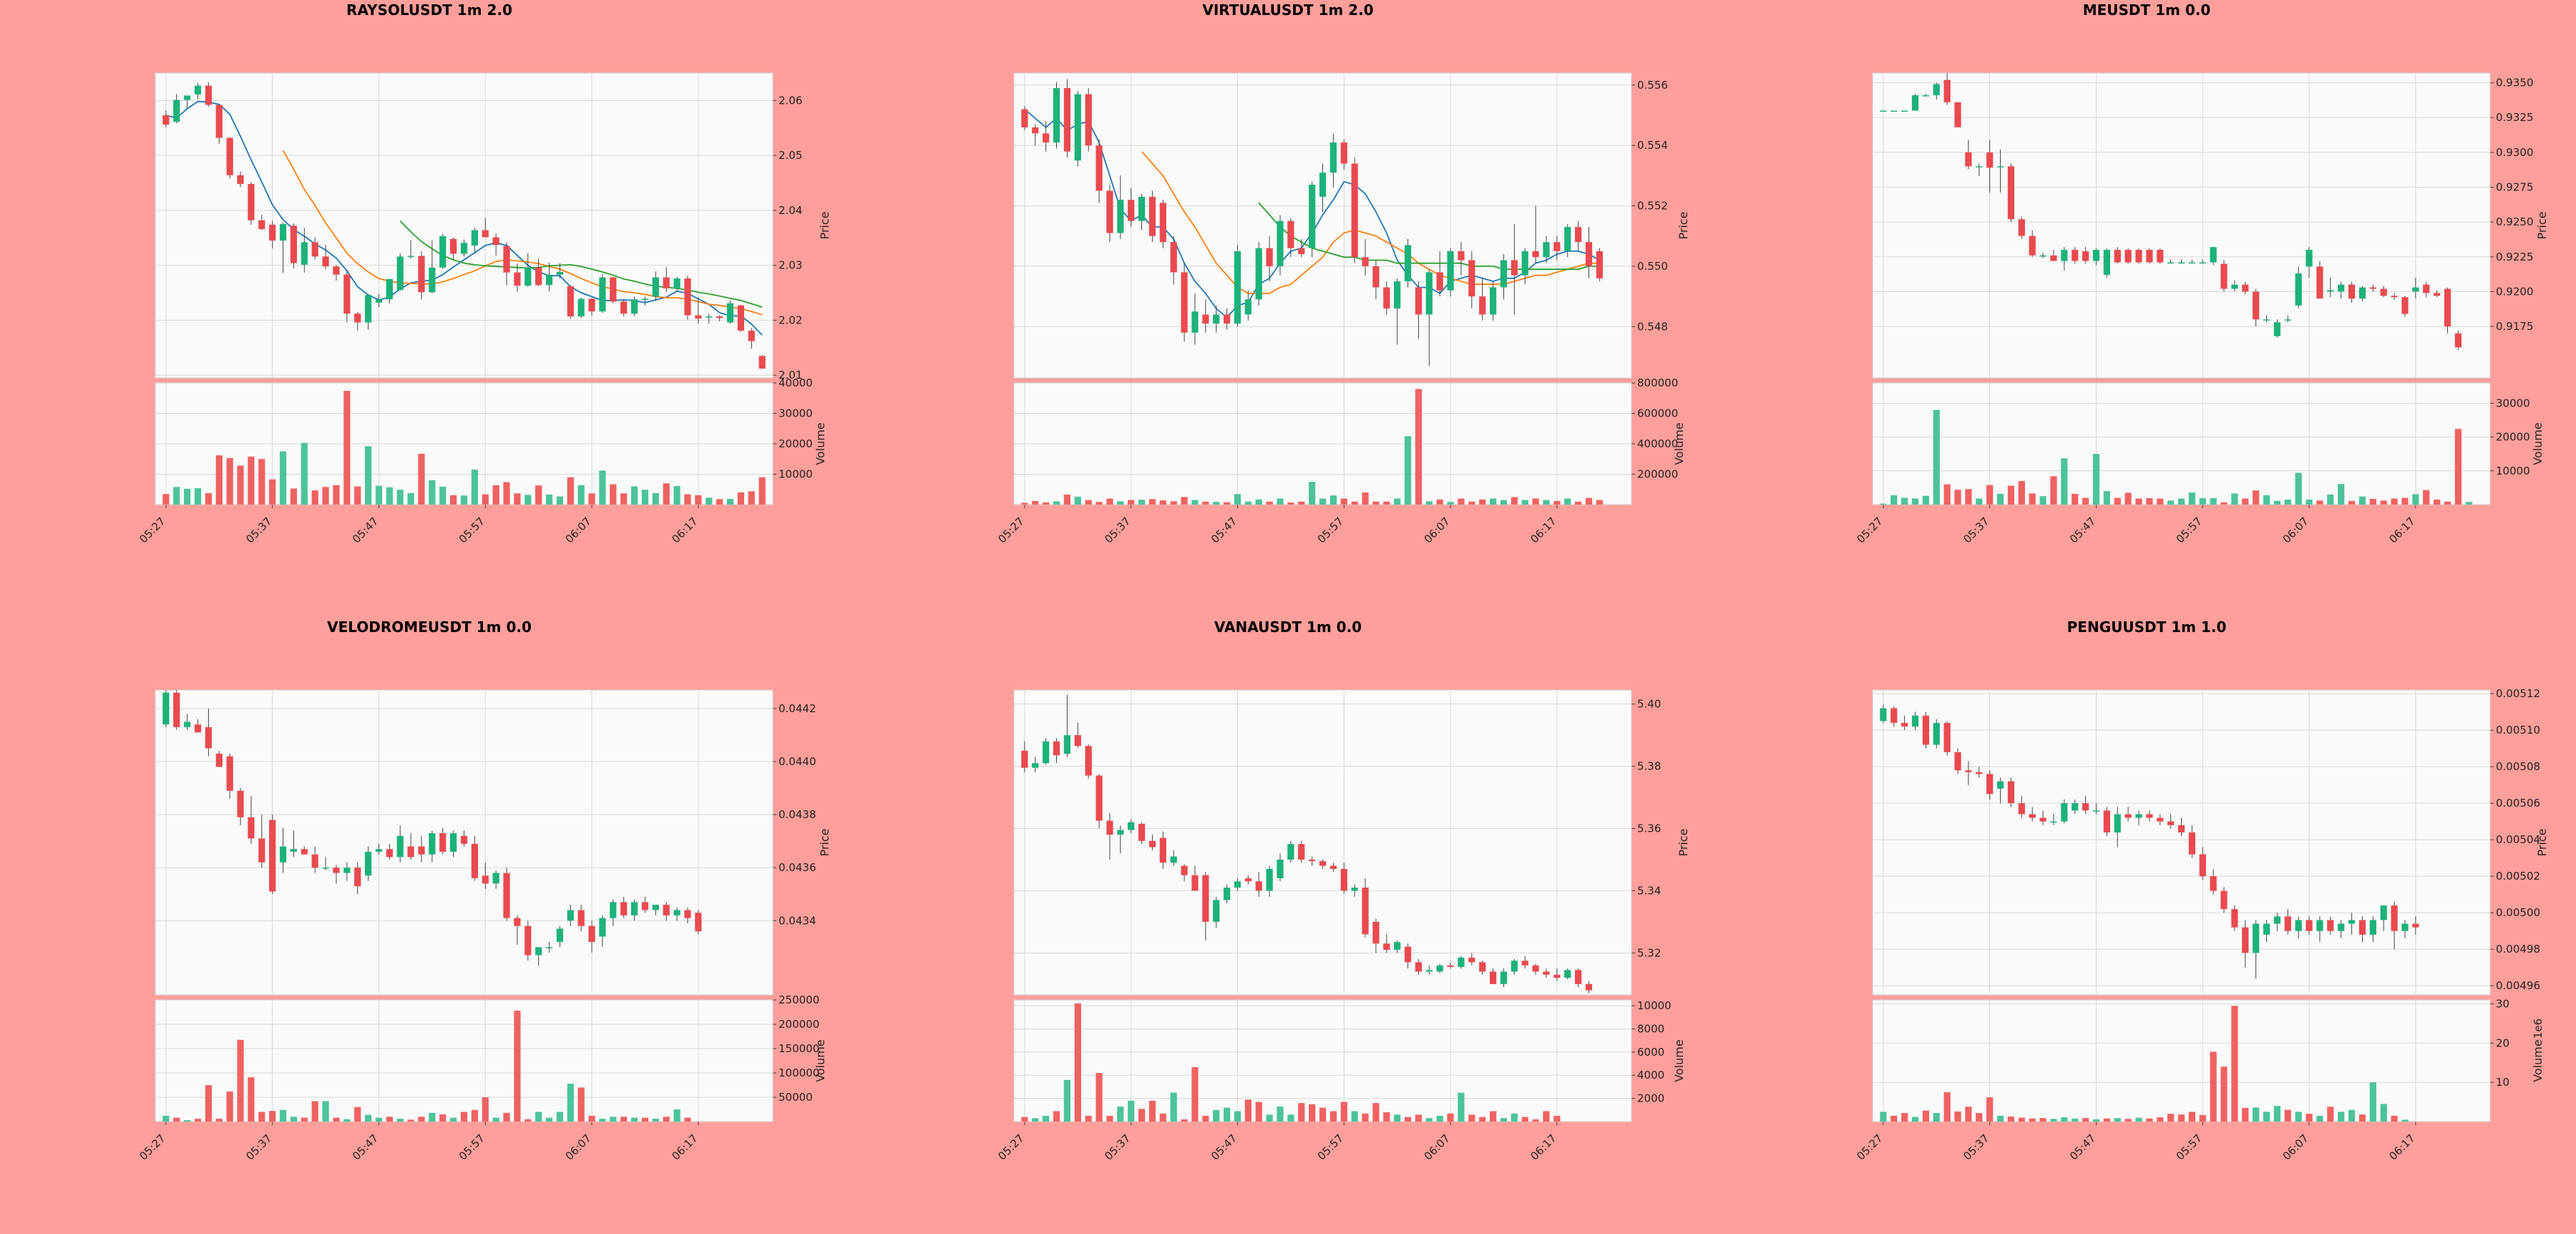 Image resolution: width=2576 pixels, height=1234 pixels. Describe the element at coordinates (796, 413) in the screenshot. I see `volume-tick-label: 30000` at that location.